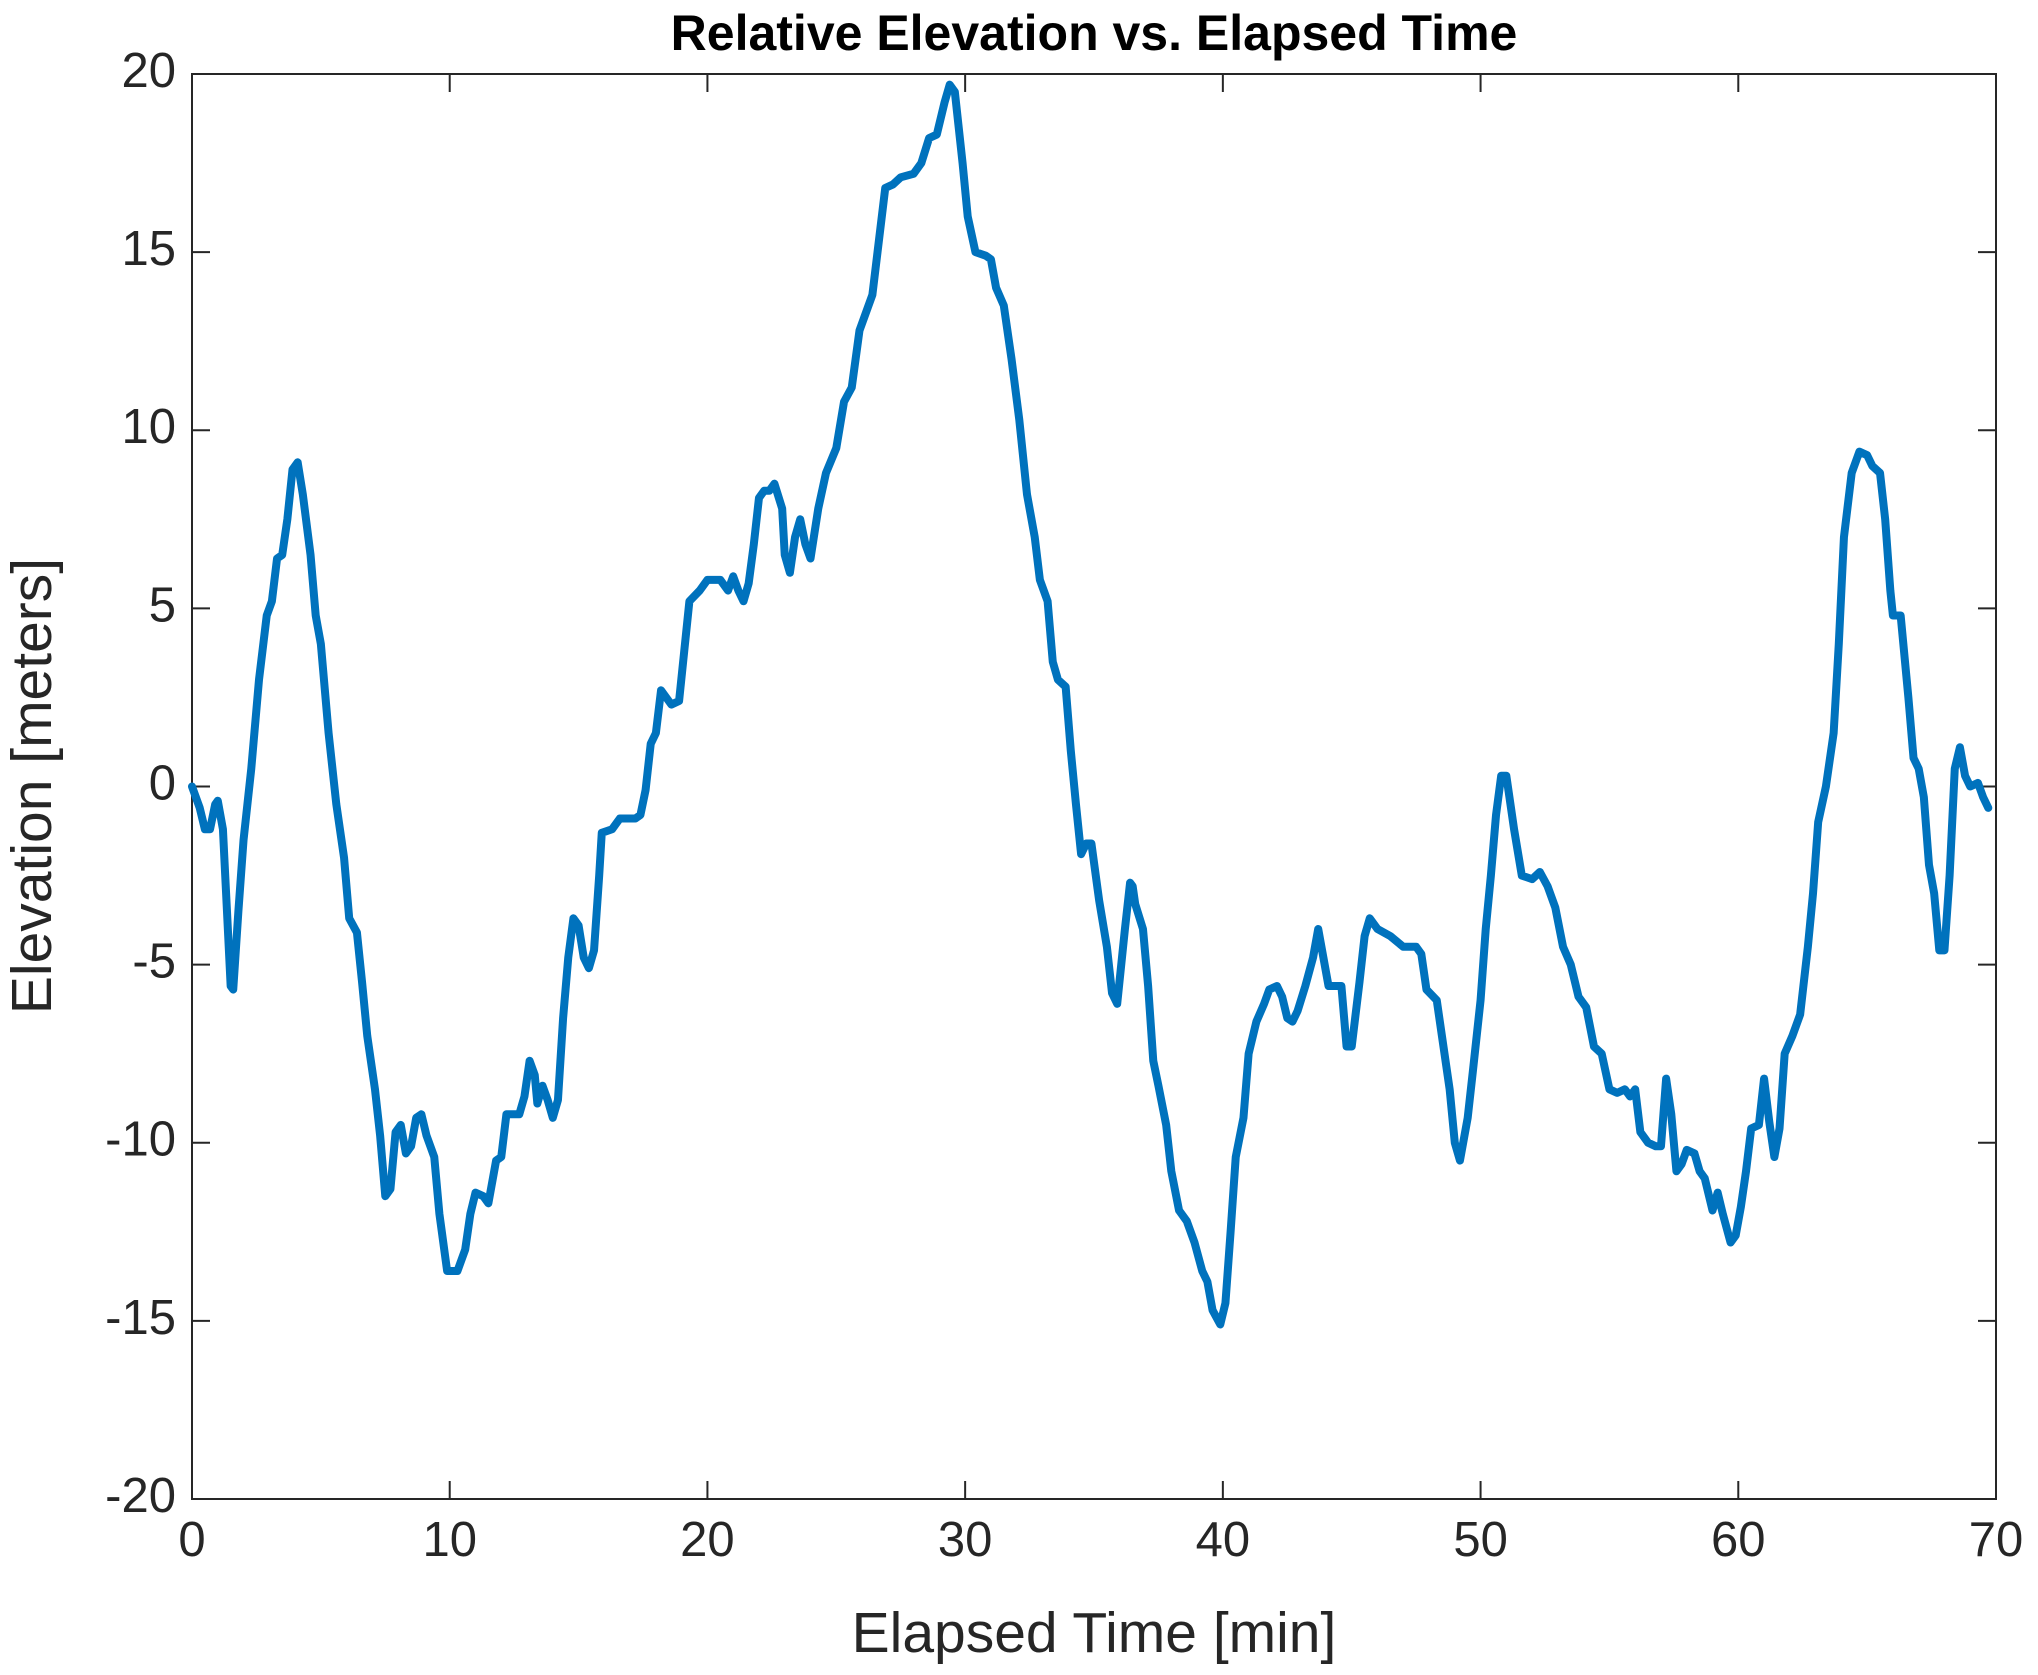  What do you see at coordinates (140, 1140) in the screenshot?
I see `y-tick-label: -10` at bounding box center [140, 1140].